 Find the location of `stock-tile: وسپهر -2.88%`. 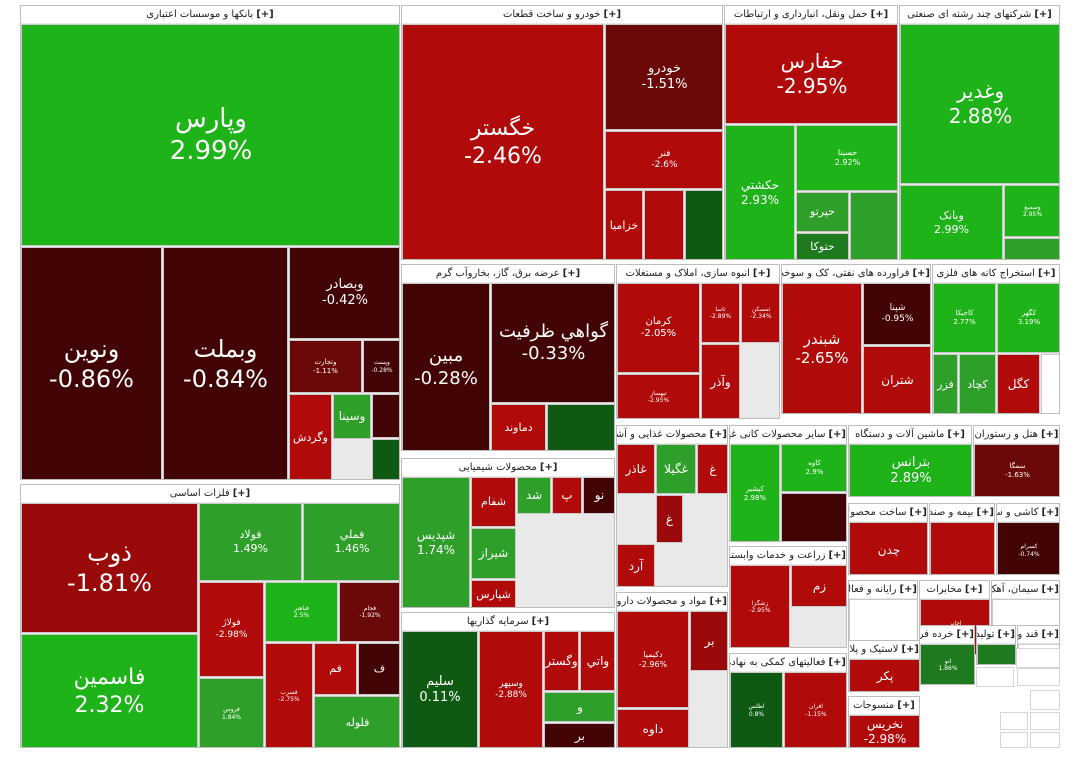

stock-tile: وسپهر -2.88% is located at coordinates (511, 689).